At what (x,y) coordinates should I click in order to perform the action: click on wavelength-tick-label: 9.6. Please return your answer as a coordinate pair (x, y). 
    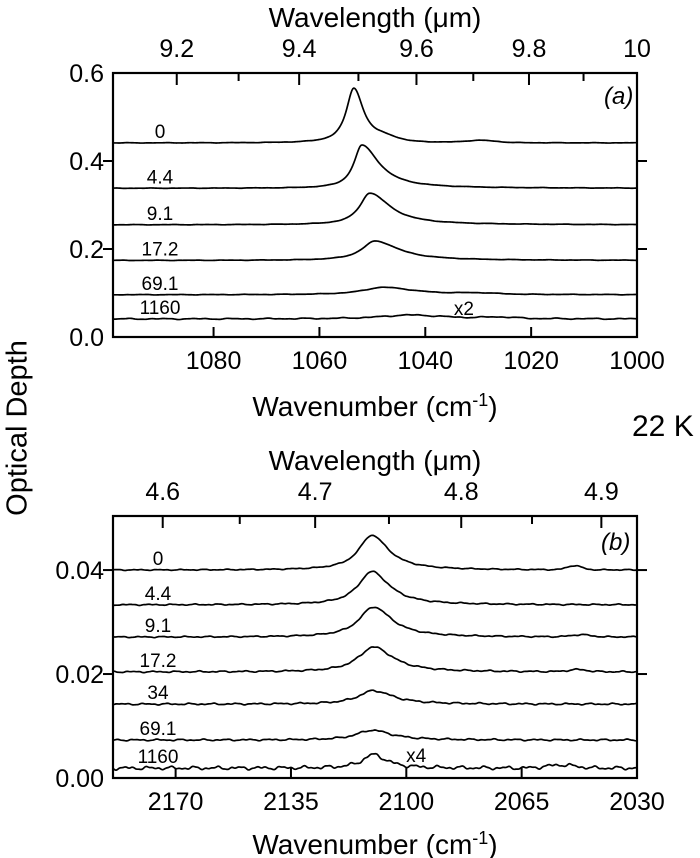
    Looking at the image, I should click on (416, 49).